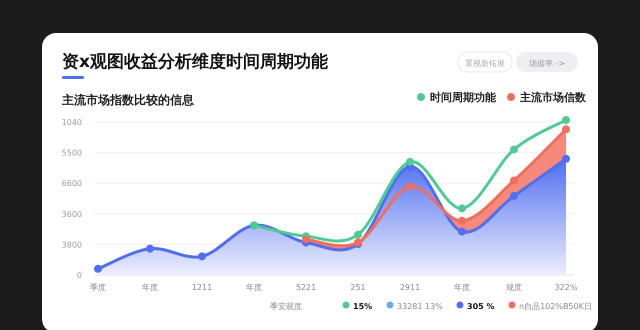 The width and height of the screenshot is (640, 330). Describe the element at coordinates (566, 287) in the screenshot. I see `x-tick-label: 322%` at that location.